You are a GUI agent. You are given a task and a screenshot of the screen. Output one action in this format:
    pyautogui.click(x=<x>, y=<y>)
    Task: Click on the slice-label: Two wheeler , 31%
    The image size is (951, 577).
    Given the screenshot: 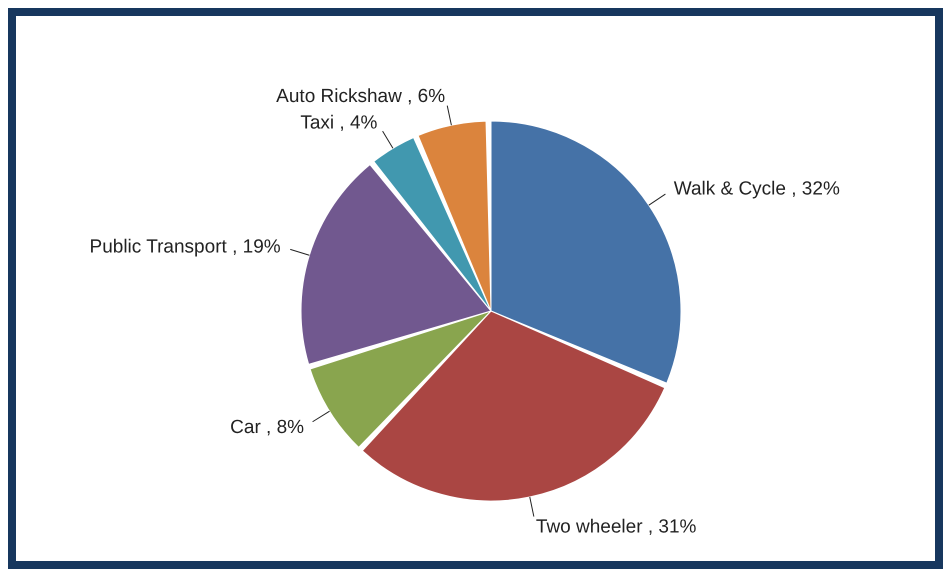 What is the action you would take?
    pyautogui.click(x=616, y=527)
    